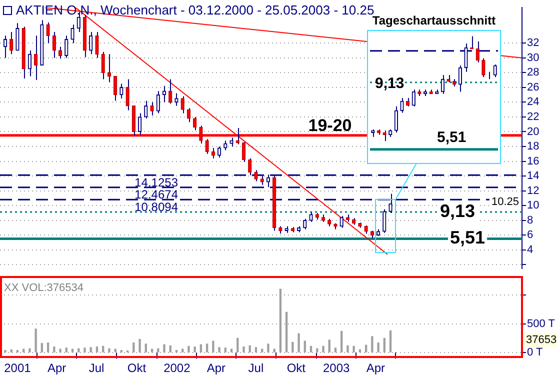 Image resolution: width=557 pixels, height=379 pixels. I want to click on ref-line-label: 10.8094, so click(156, 207).